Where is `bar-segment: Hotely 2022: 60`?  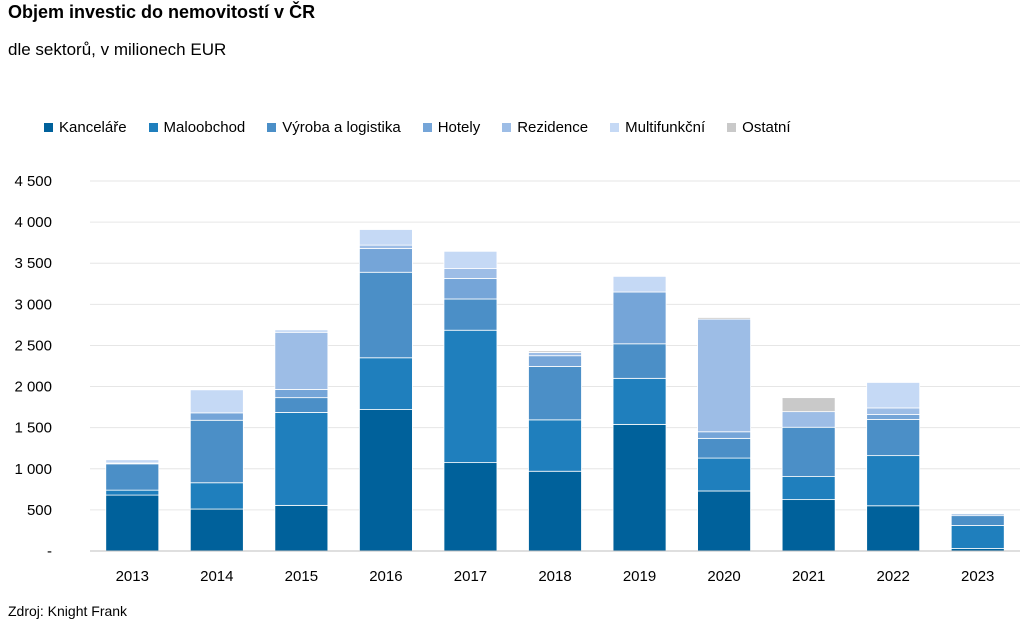
bar-segment: Hotely 2022: 60 is located at coordinates (893, 417).